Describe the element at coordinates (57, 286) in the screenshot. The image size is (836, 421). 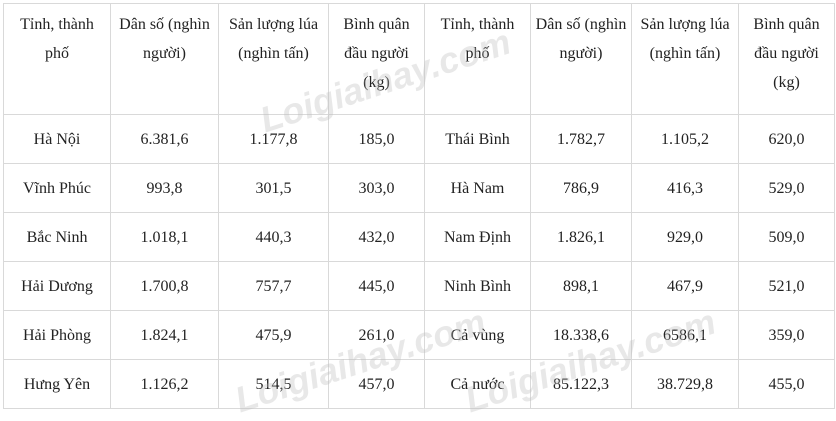
I see `table-cell: Hải Dương` at that location.